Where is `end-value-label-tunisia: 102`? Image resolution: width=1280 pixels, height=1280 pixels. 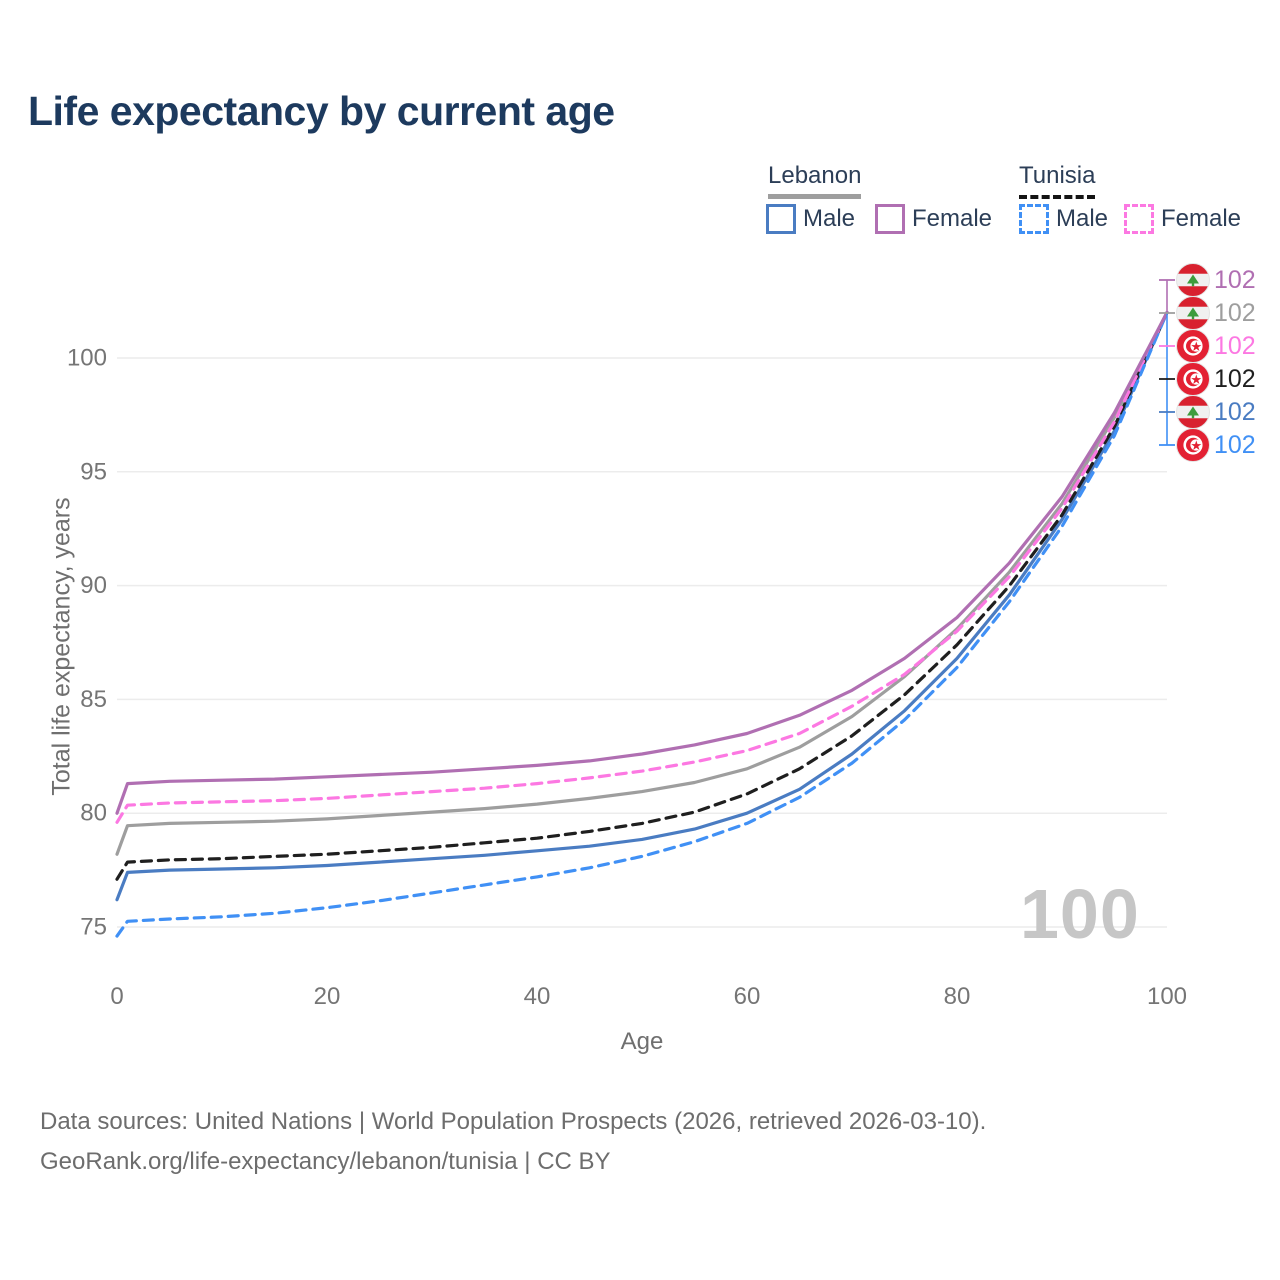
end-value-label-tunisia: 102 is located at coordinates (1235, 379).